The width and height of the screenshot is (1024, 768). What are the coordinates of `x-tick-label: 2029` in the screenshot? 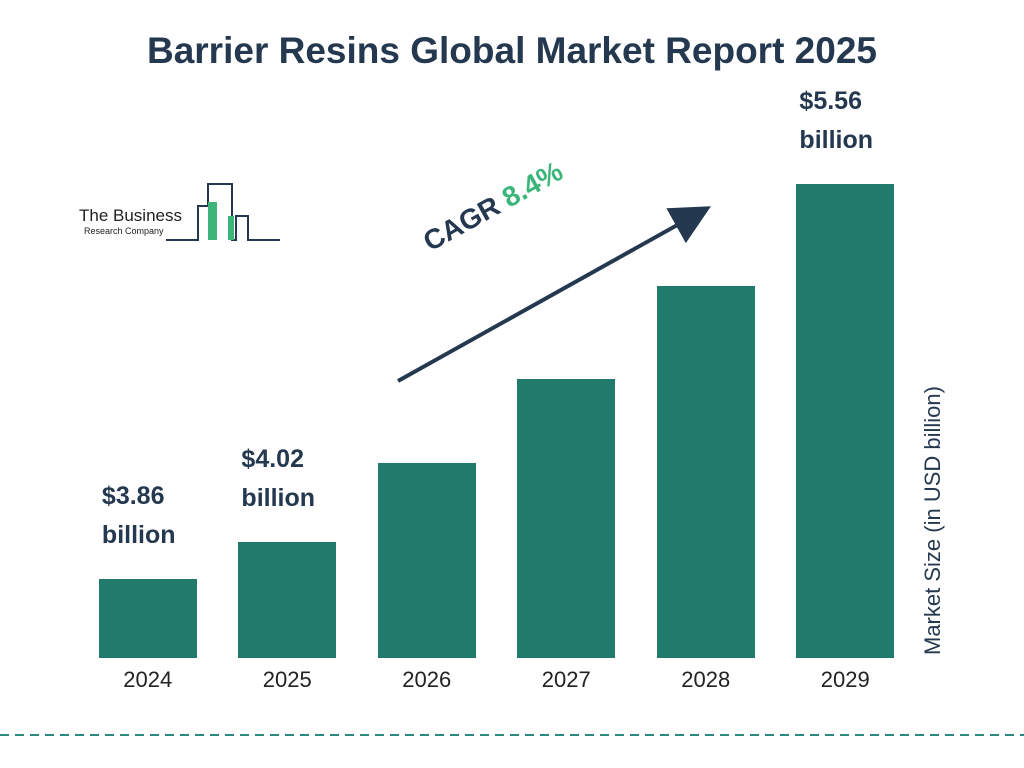 It's located at (845, 679).